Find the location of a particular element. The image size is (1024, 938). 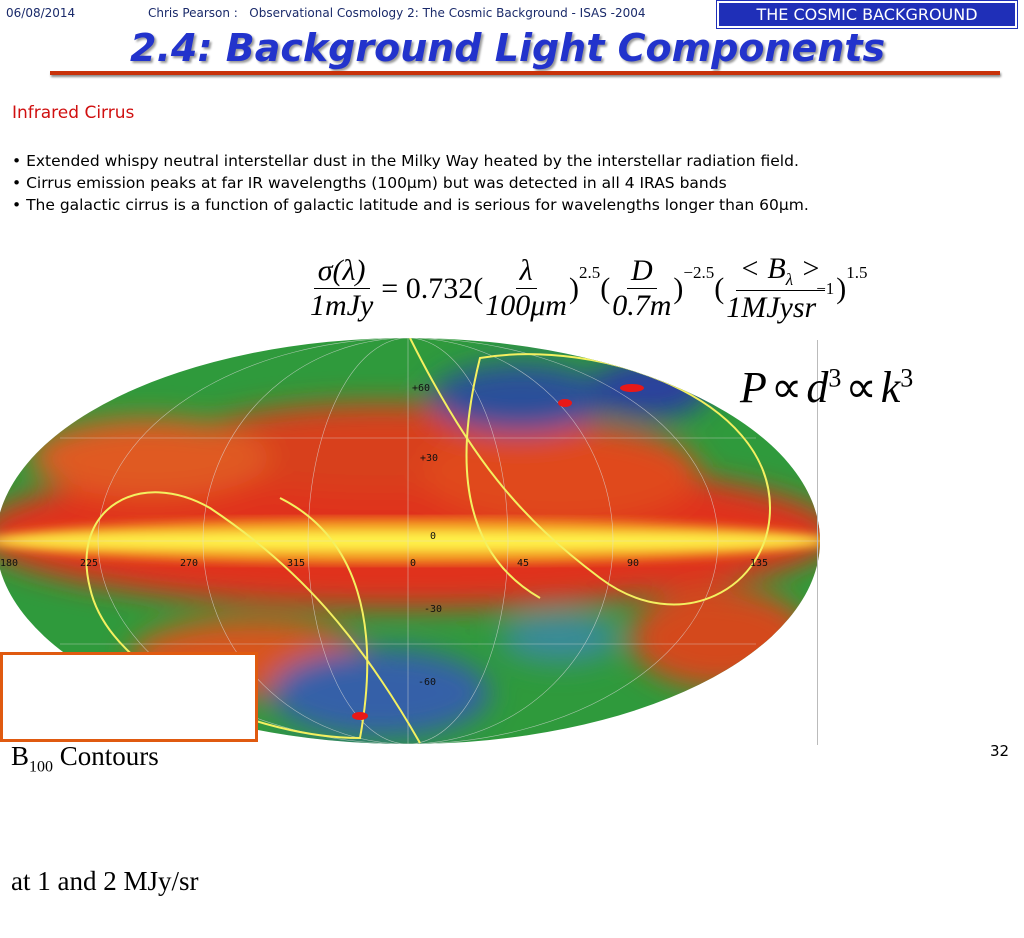

fraction: D 0.7m is located at coordinates (641, 288).